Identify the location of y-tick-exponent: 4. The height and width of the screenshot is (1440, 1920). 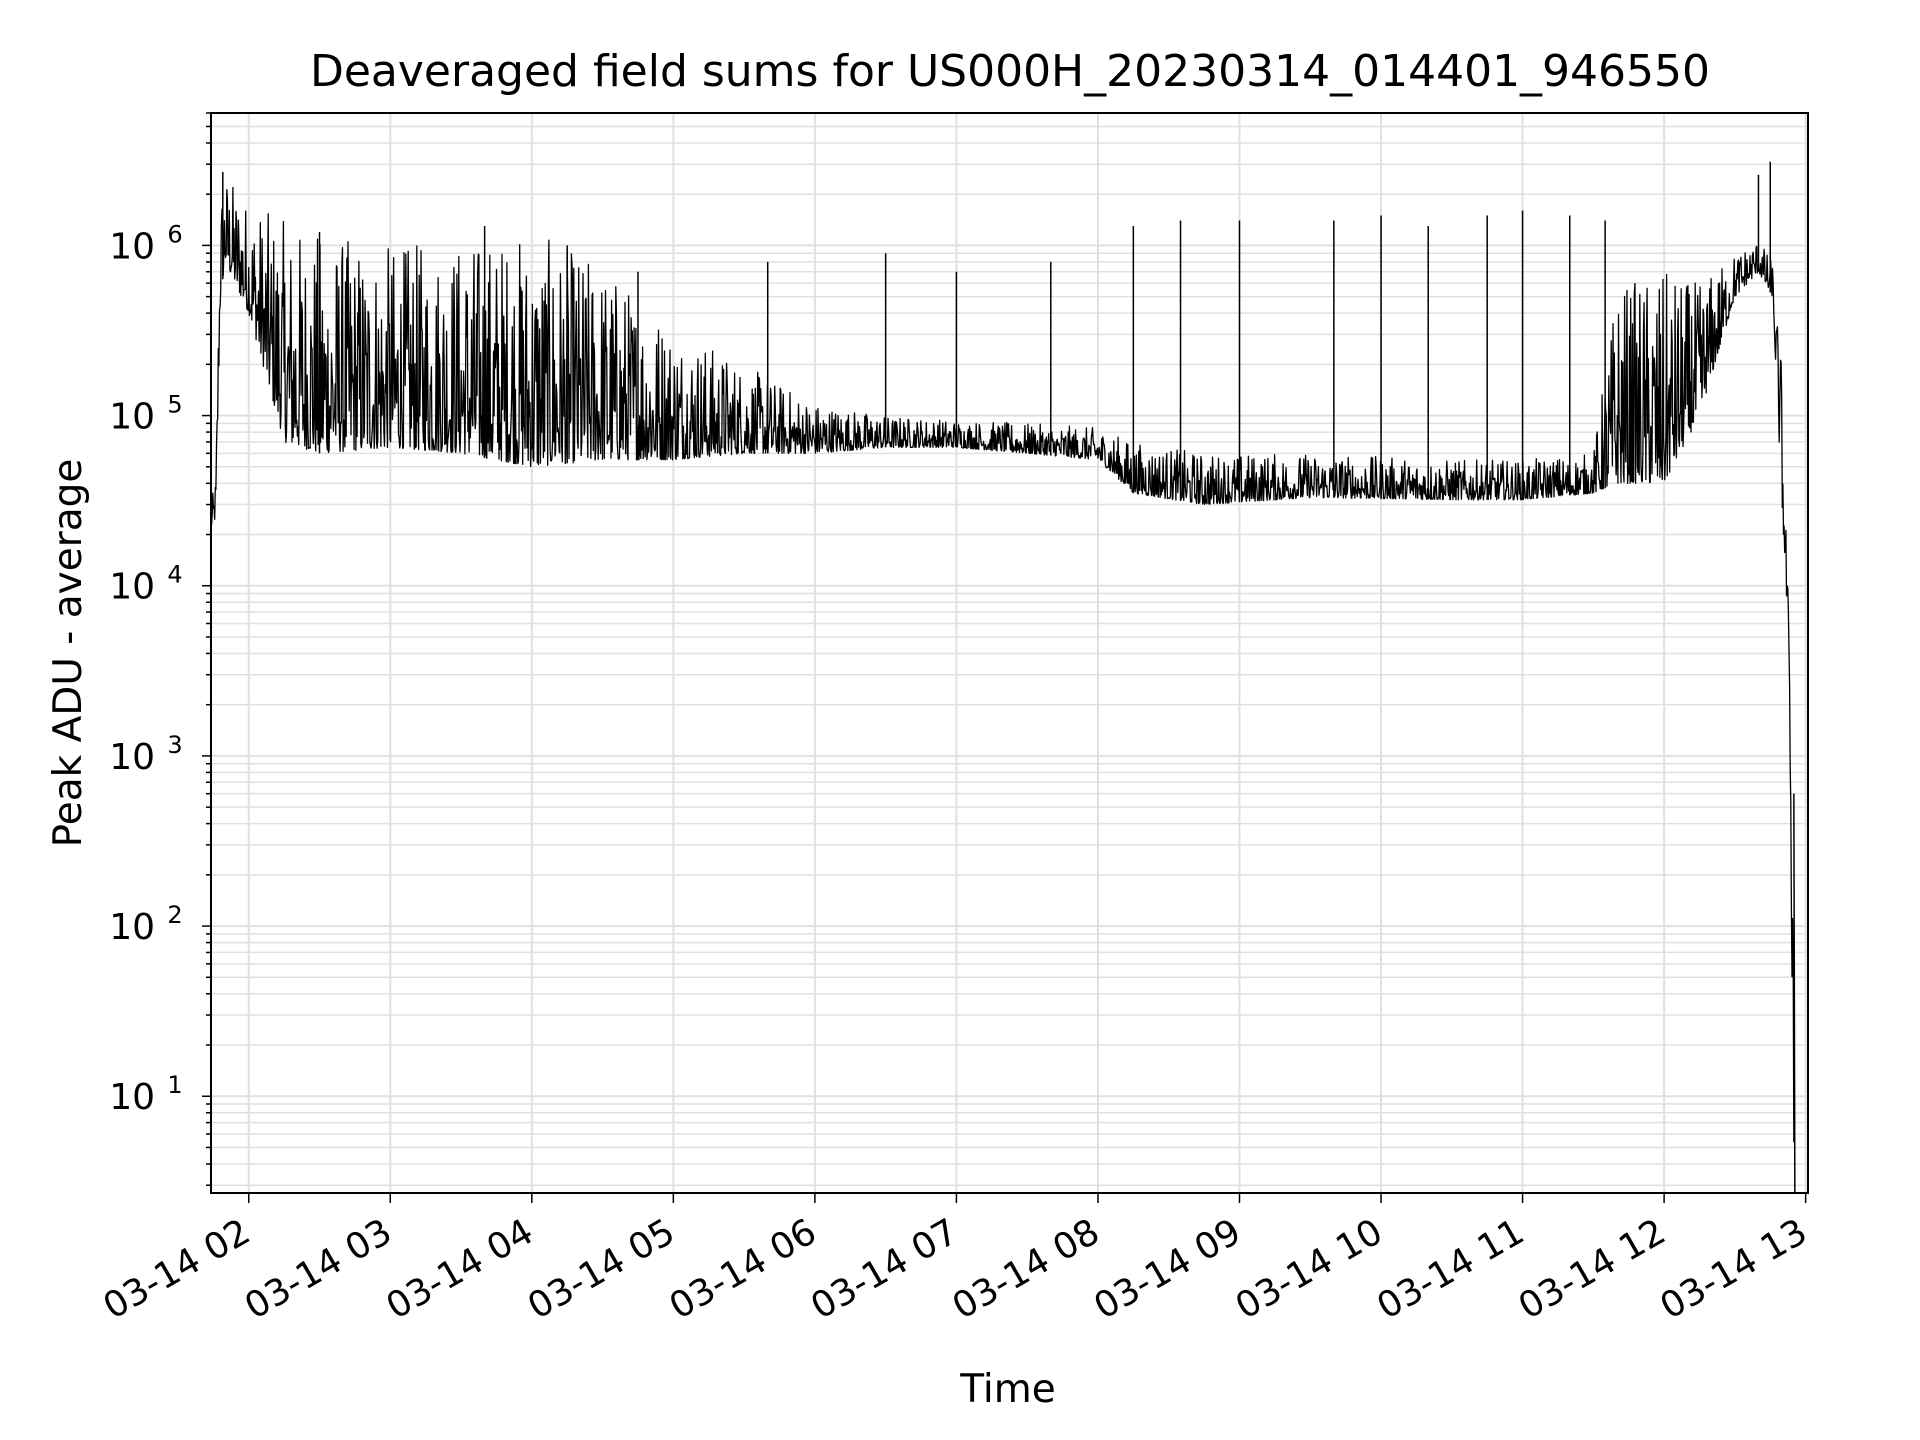
(174, 575).